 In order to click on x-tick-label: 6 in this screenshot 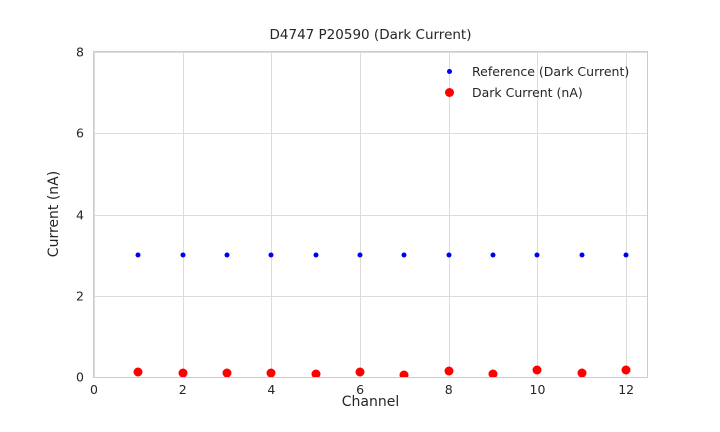, I will do `click(360, 389)`.